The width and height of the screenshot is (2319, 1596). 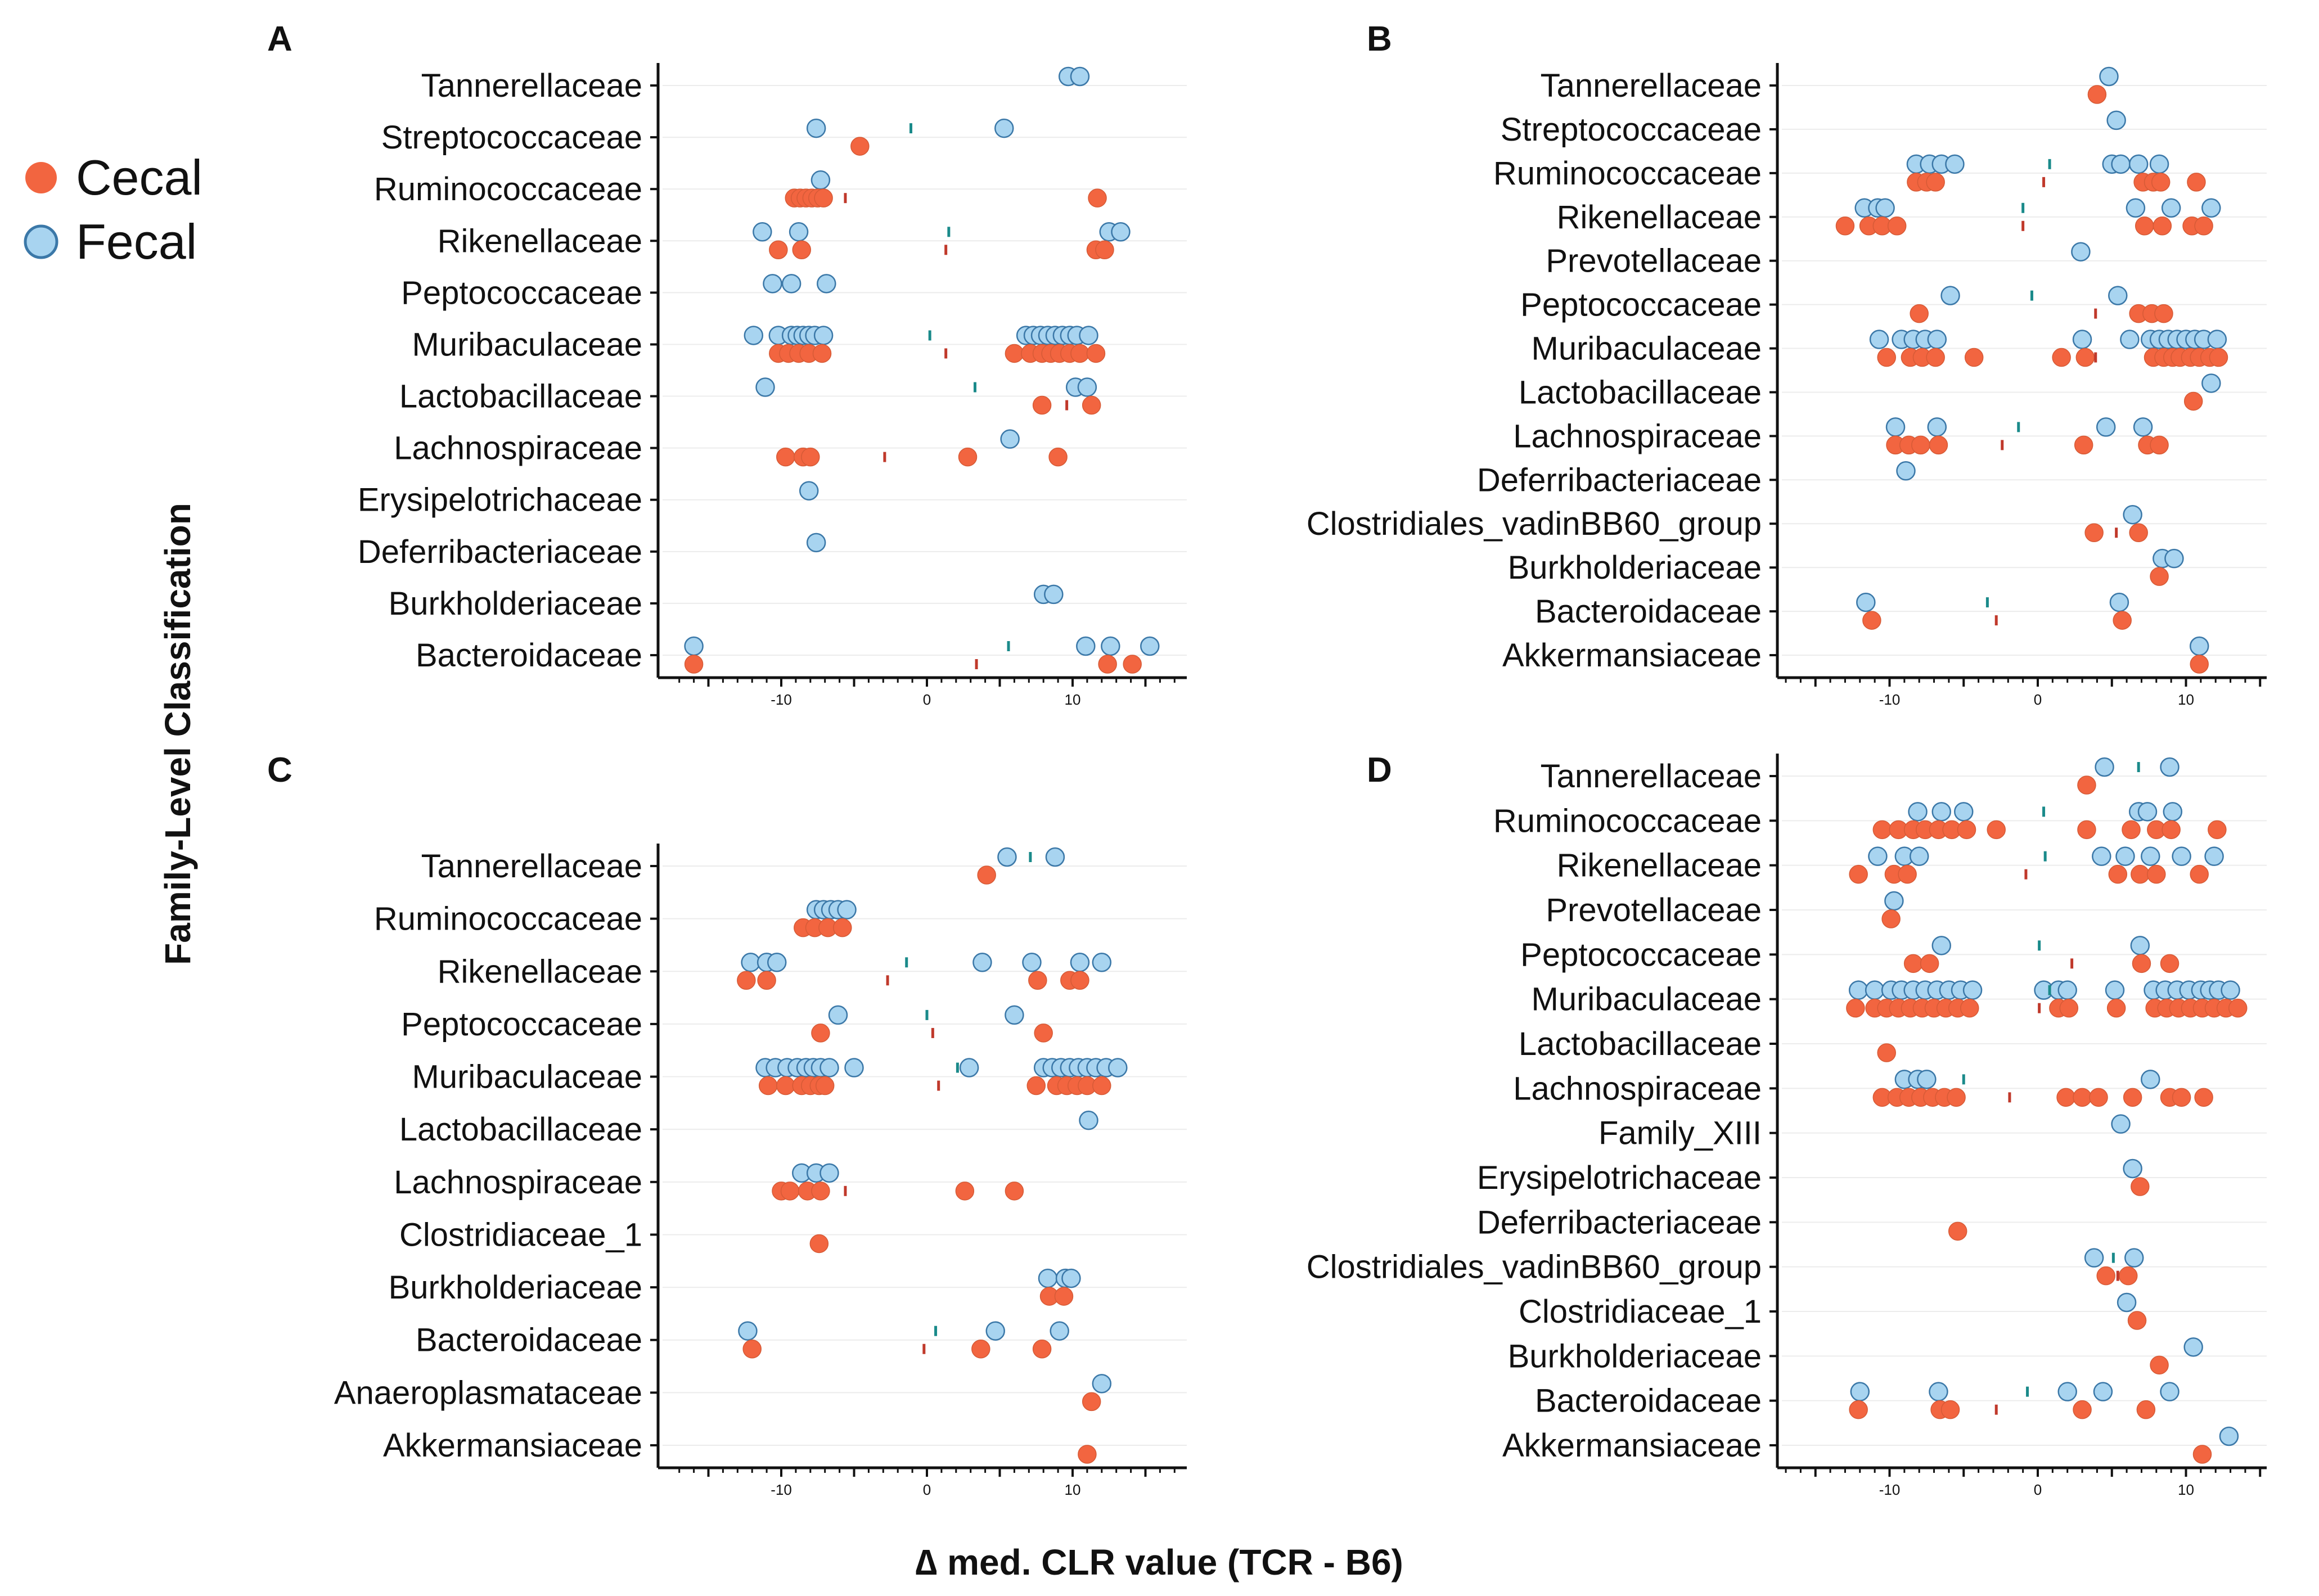 I want to click on panel-letter: A, so click(x=279, y=39).